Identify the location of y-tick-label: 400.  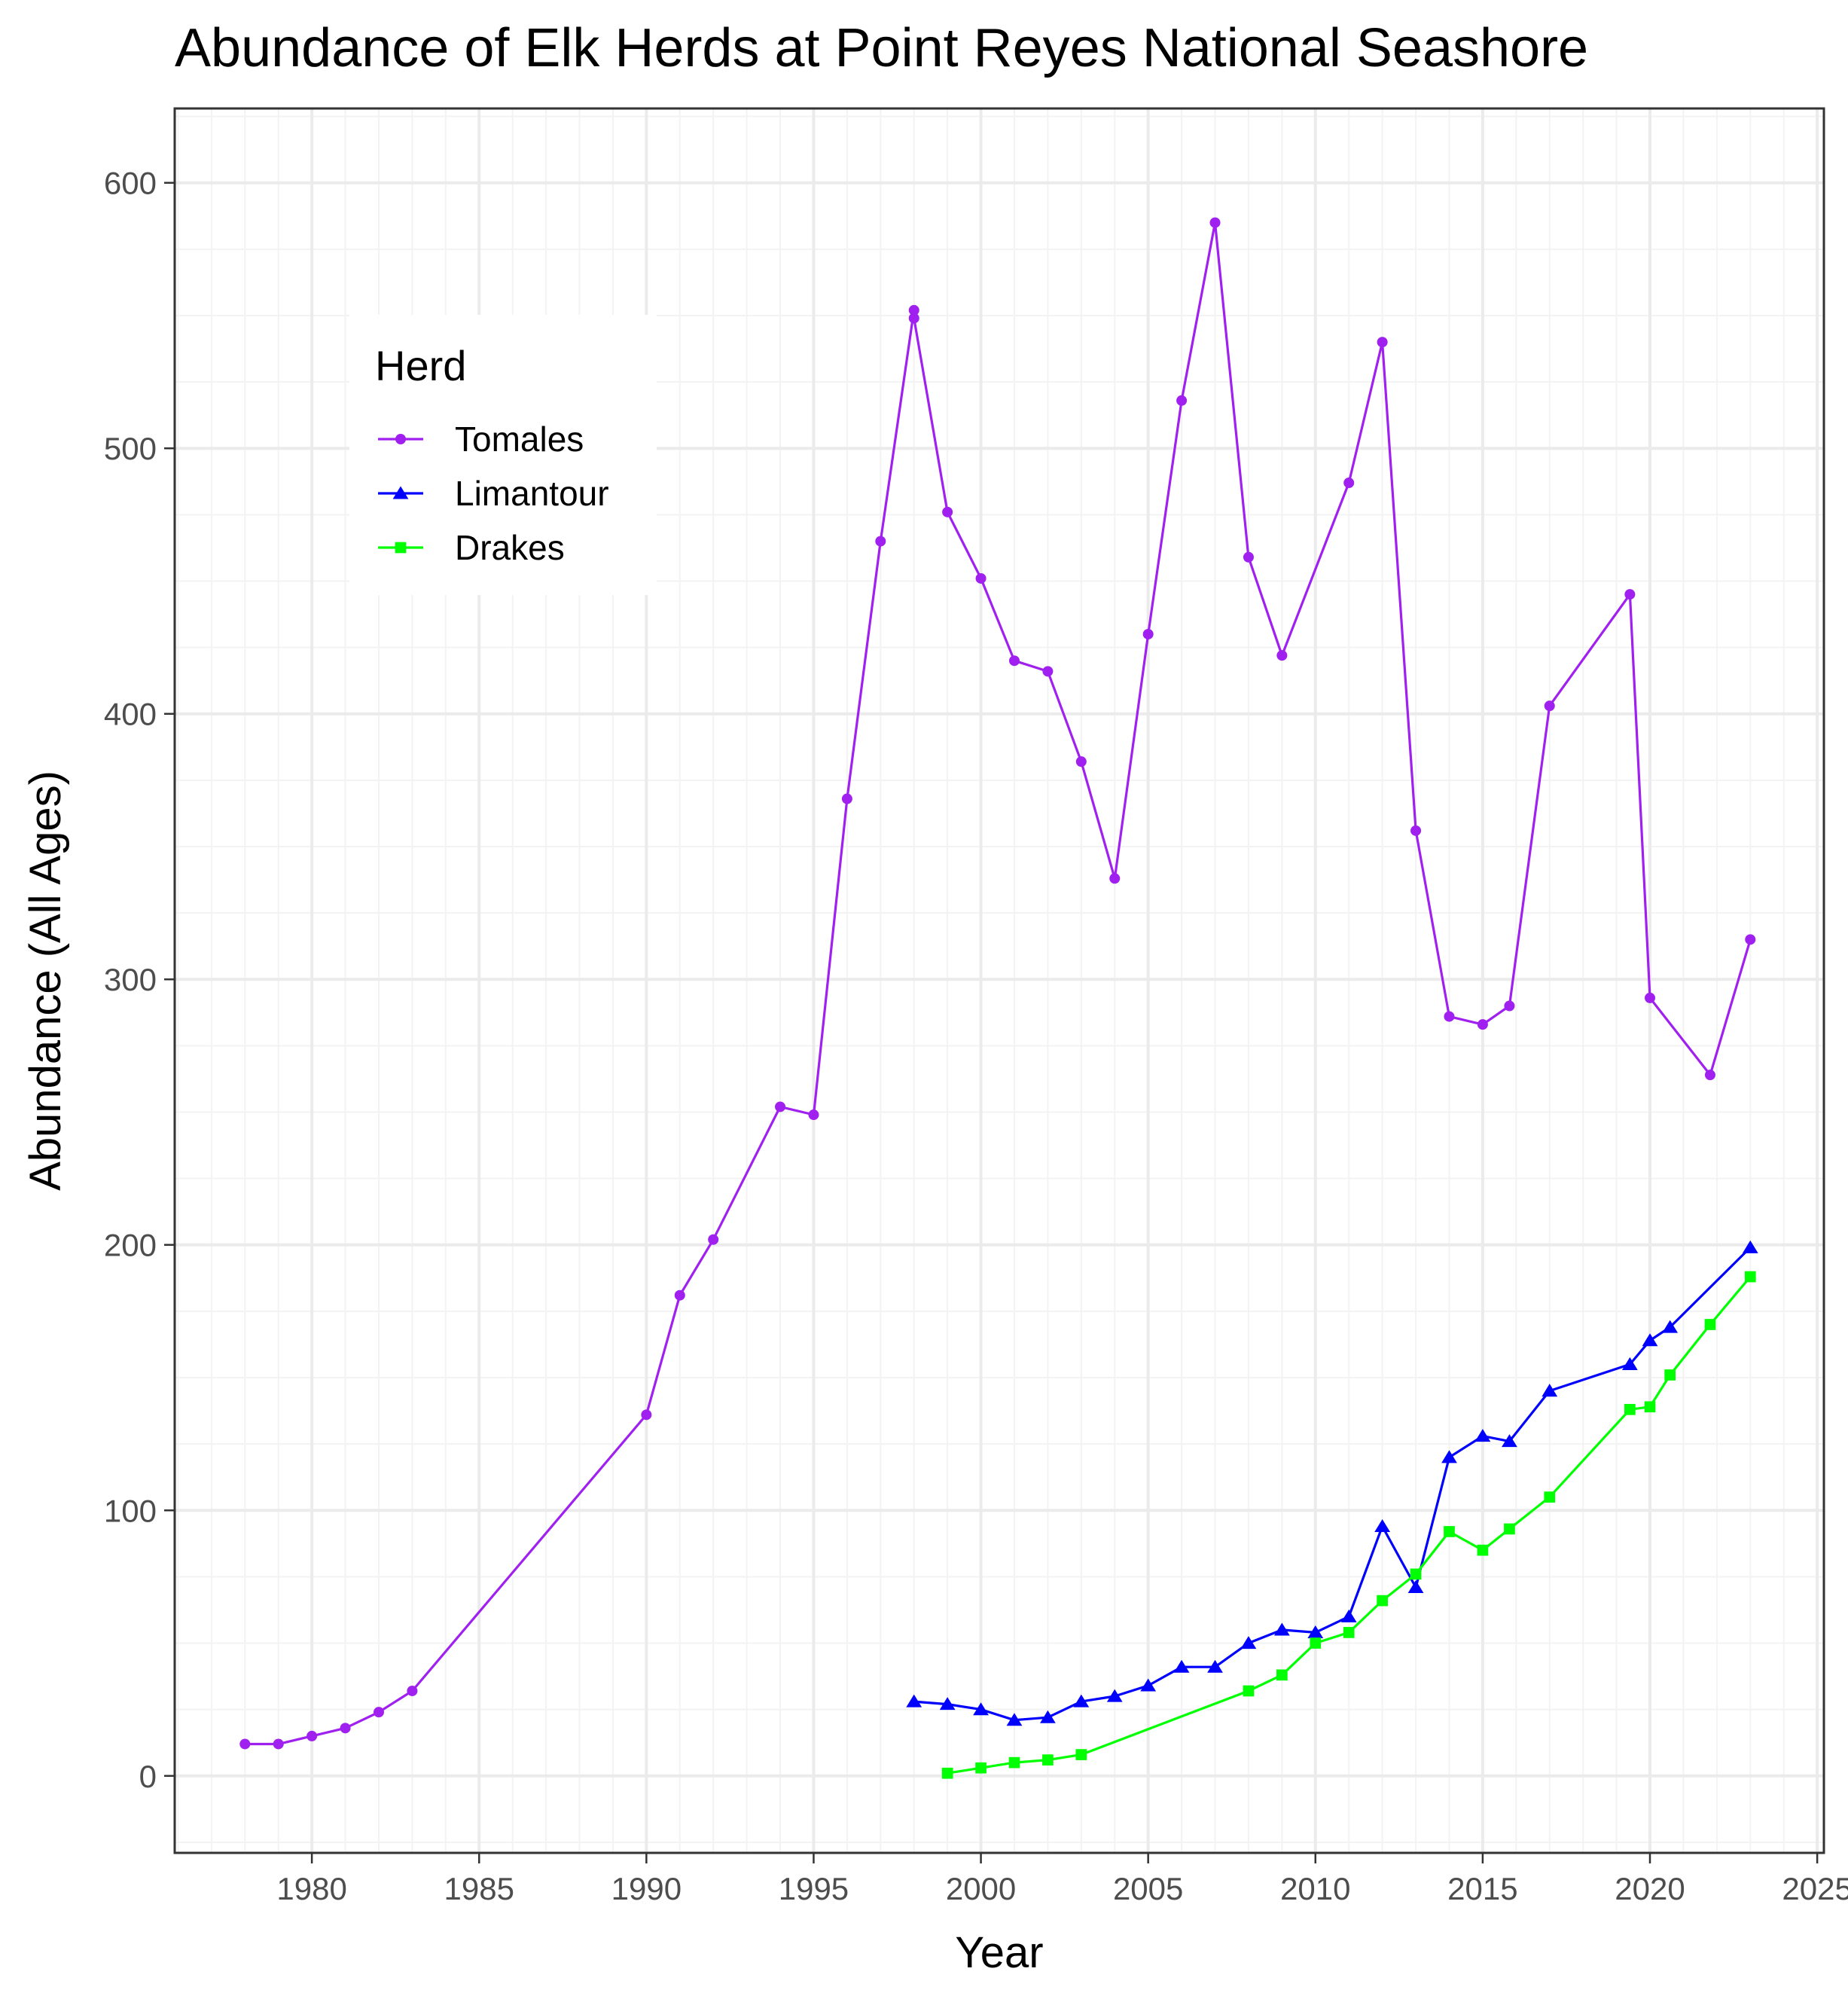
(130, 714).